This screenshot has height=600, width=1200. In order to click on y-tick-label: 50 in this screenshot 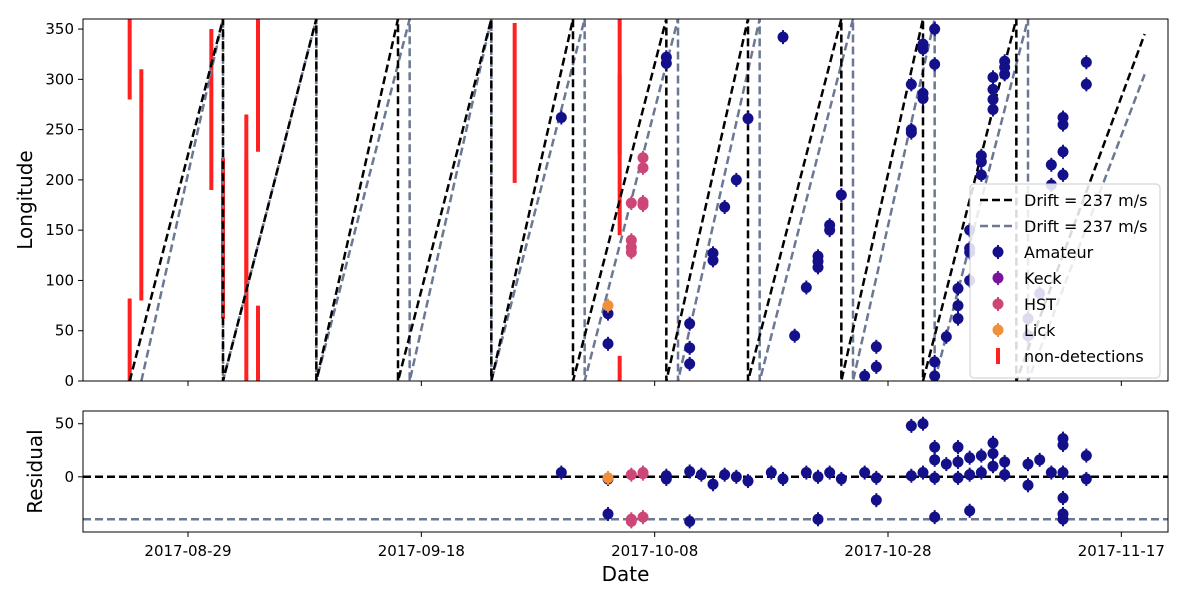, I will do `click(64, 424)`.